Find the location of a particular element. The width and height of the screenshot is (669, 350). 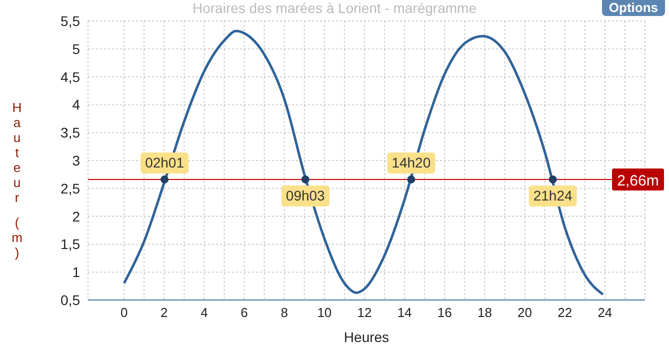

x-tick-label: 24 is located at coordinates (605, 312).